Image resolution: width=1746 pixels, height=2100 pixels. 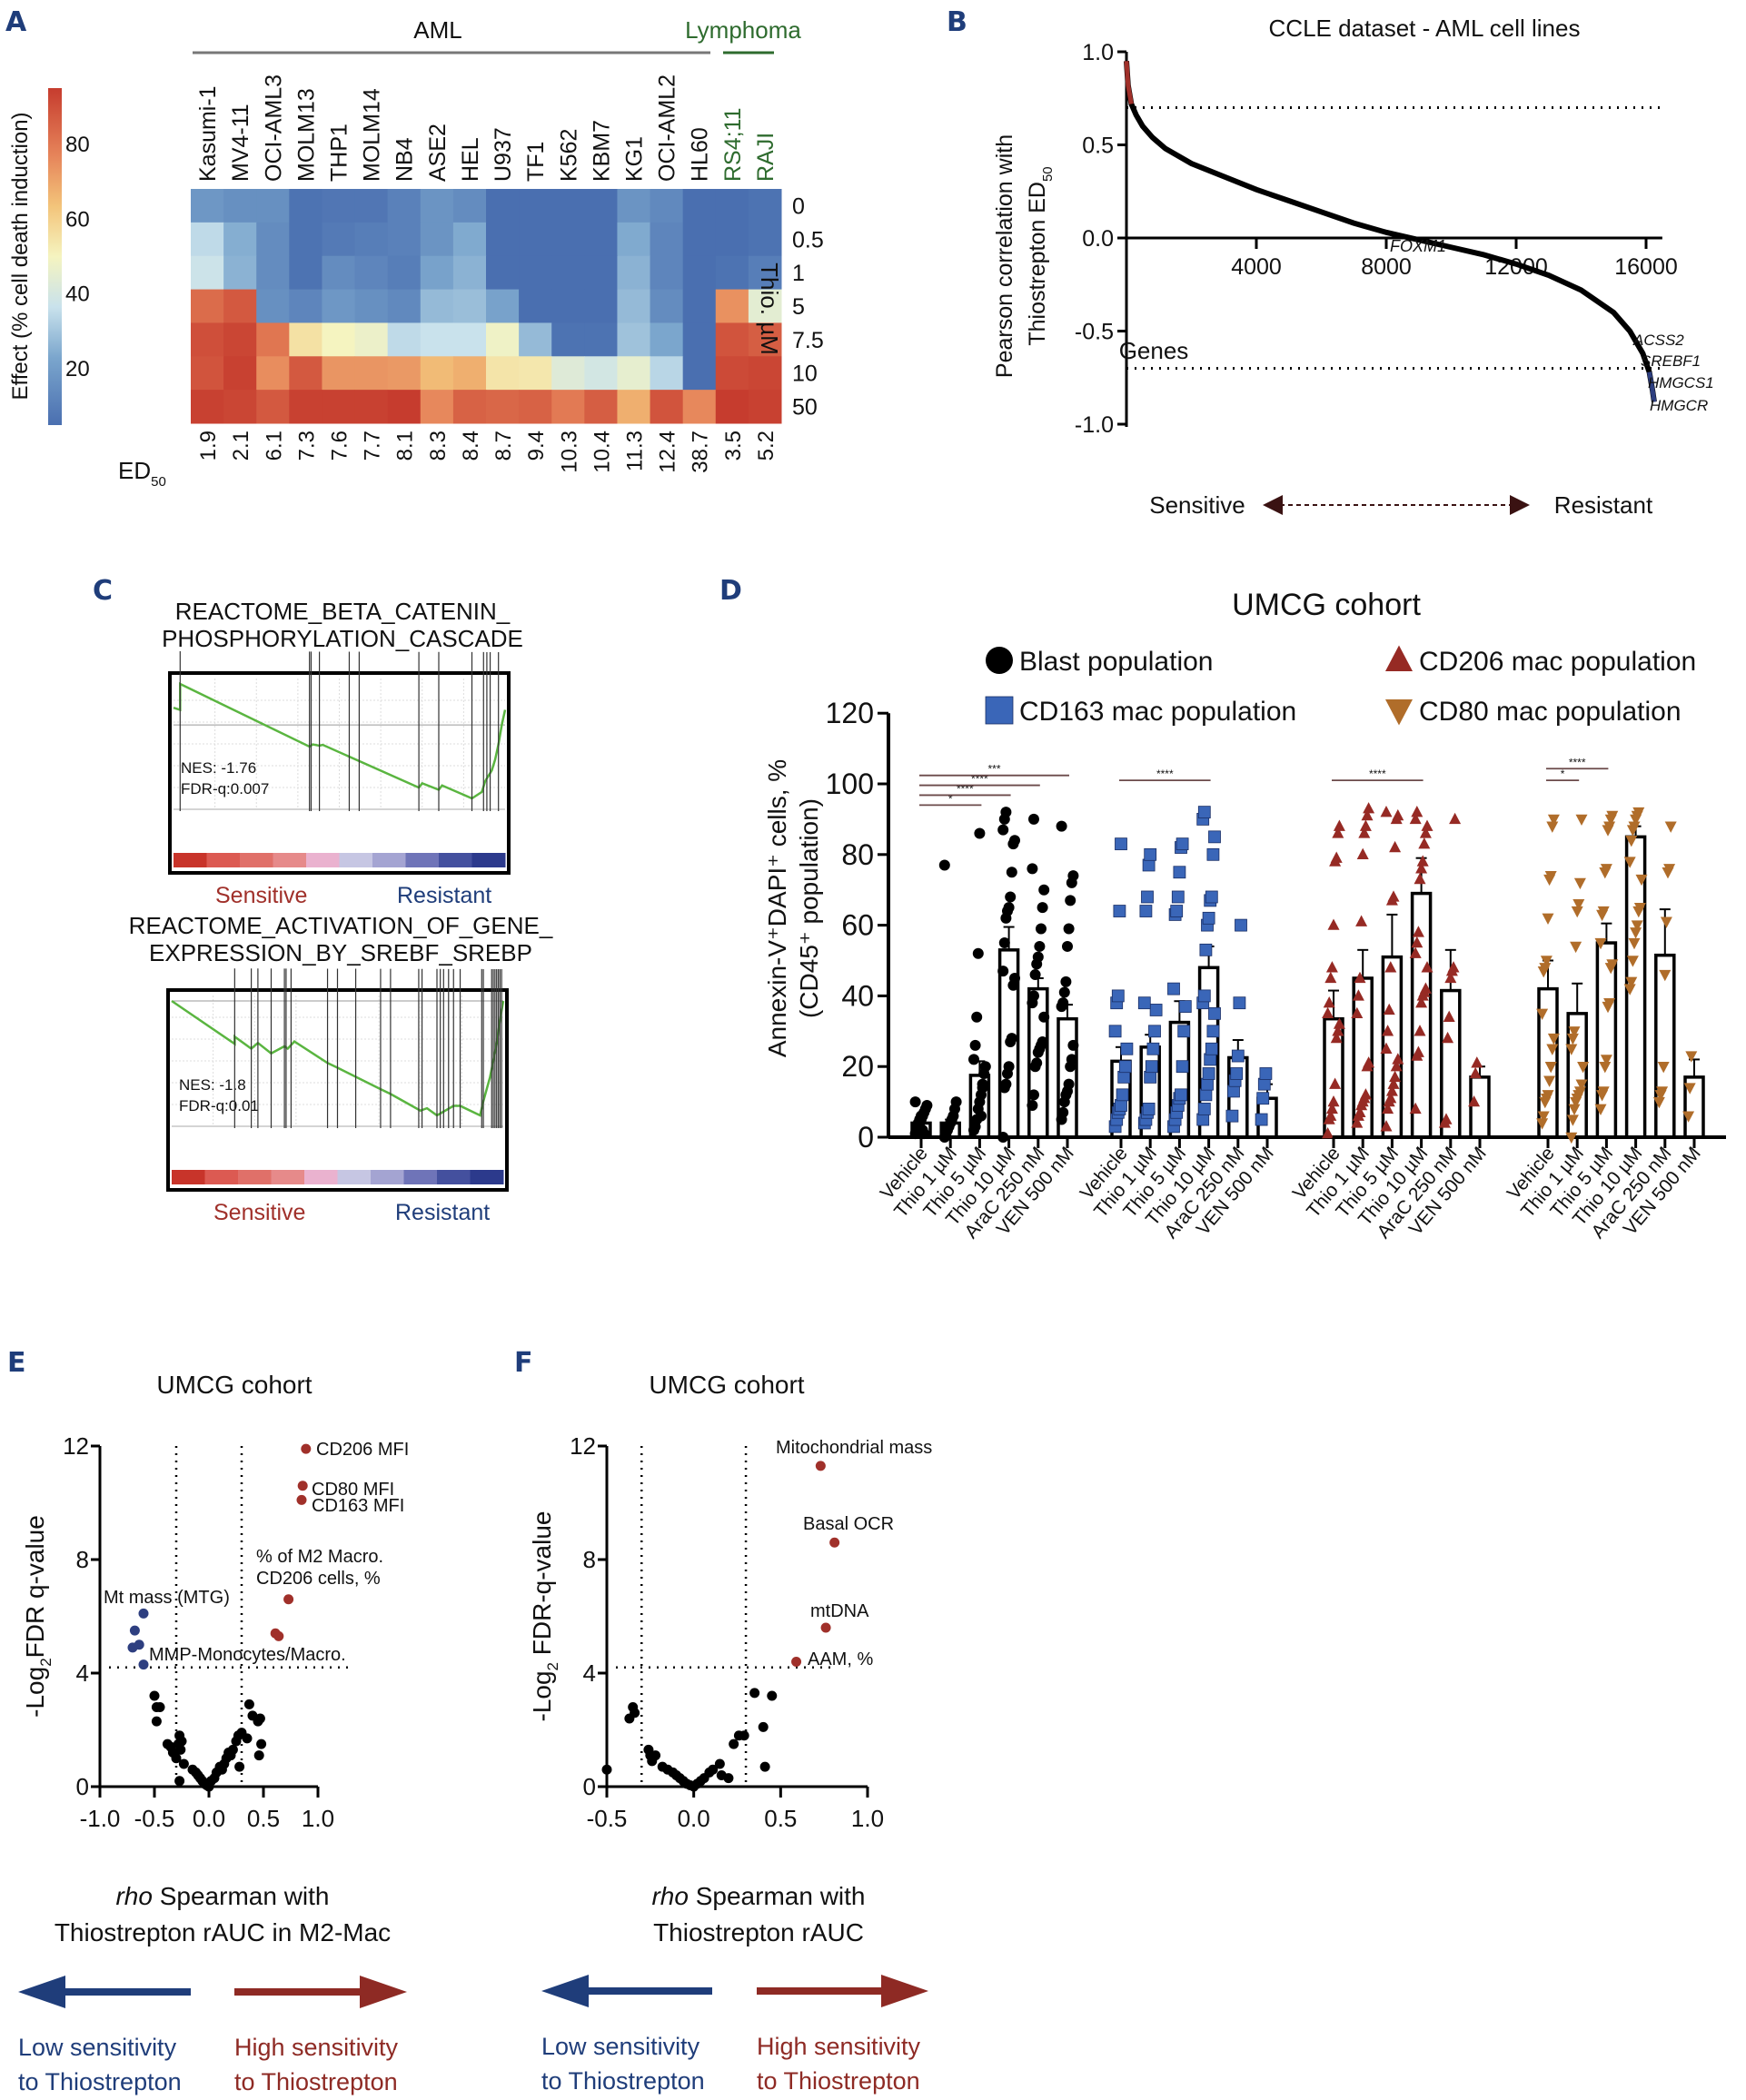 I want to click on ed50-value: 12.4, so click(x=668, y=452).